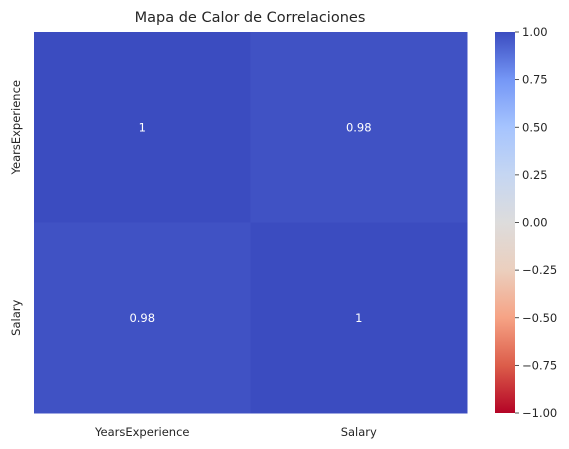  What do you see at coordinates (235, 432) in the screenshot?
I see `x-tick-labels: YearsExperience Salary` at bounding box center [235, 432].